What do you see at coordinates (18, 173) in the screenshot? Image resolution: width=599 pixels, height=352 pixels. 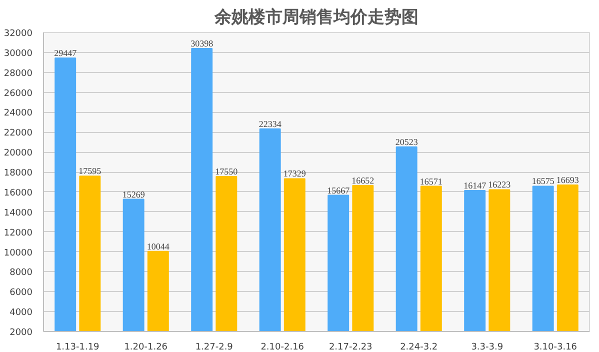 I see `y-tick-label: 18000` at bounding box center [18, 173].